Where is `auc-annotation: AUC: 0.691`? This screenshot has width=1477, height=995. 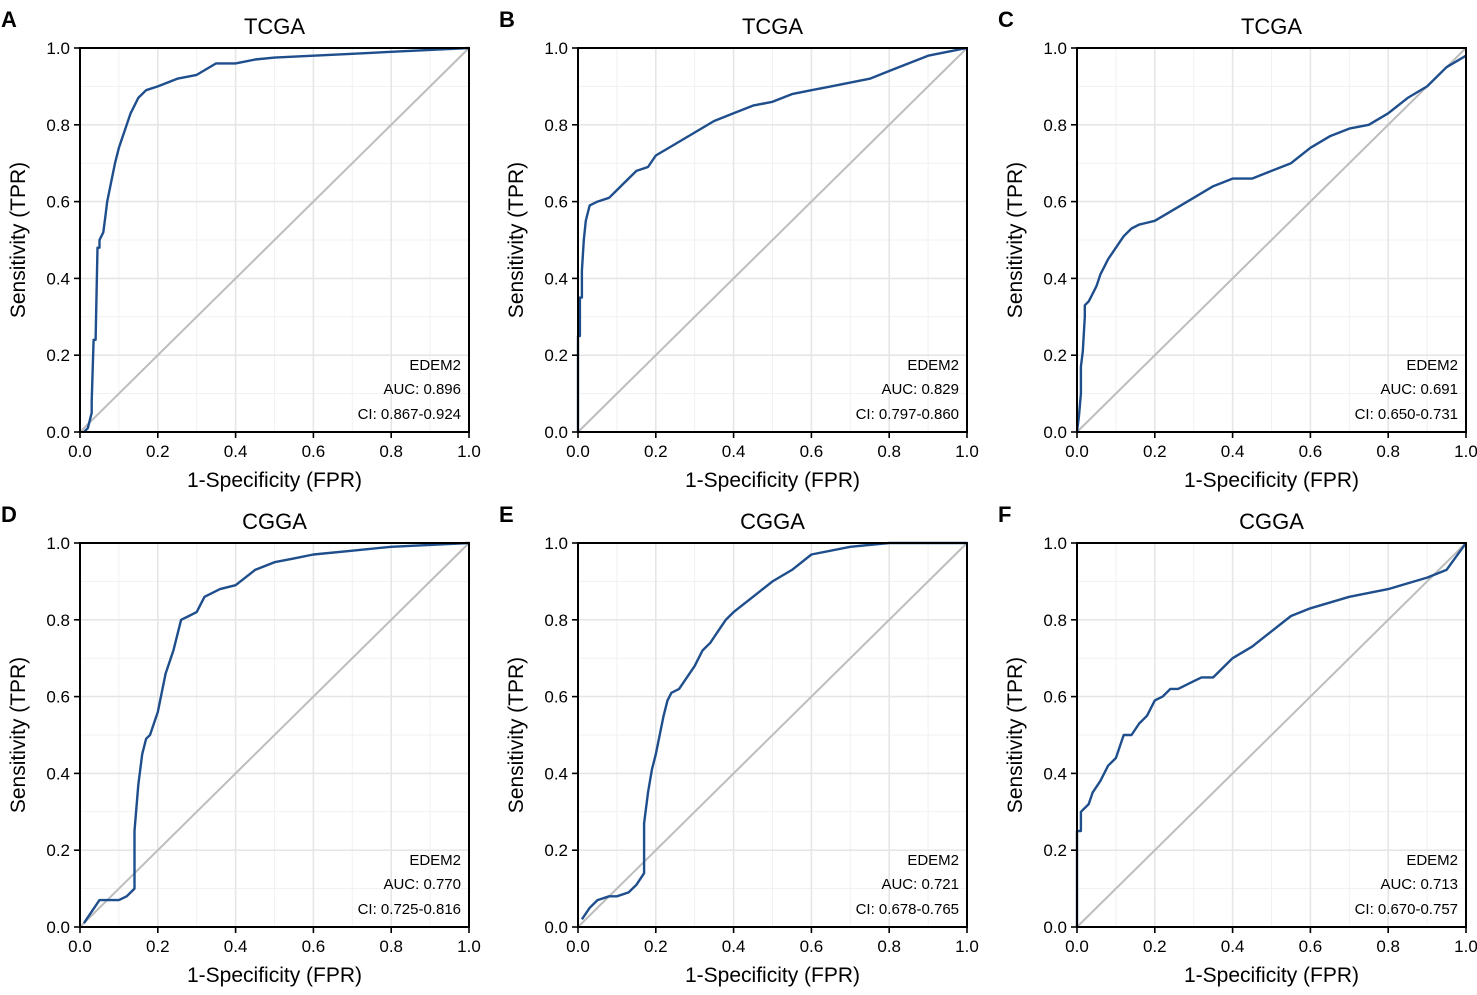
auc-annotation: AUC: 0.691 is located at coordinates (1419, 389).